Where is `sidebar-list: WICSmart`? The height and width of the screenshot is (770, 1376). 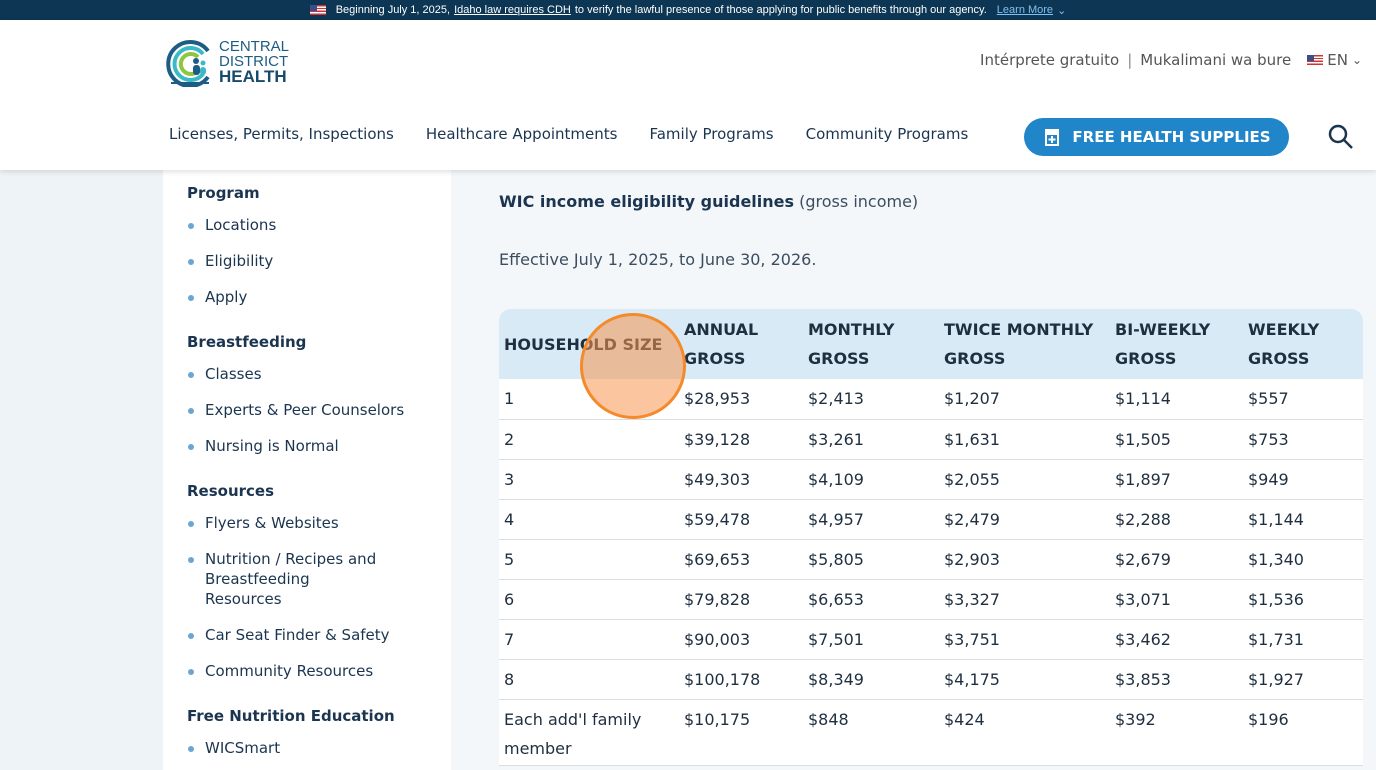
sidebar-list: WICSmart is located at coordinates (307, 748).